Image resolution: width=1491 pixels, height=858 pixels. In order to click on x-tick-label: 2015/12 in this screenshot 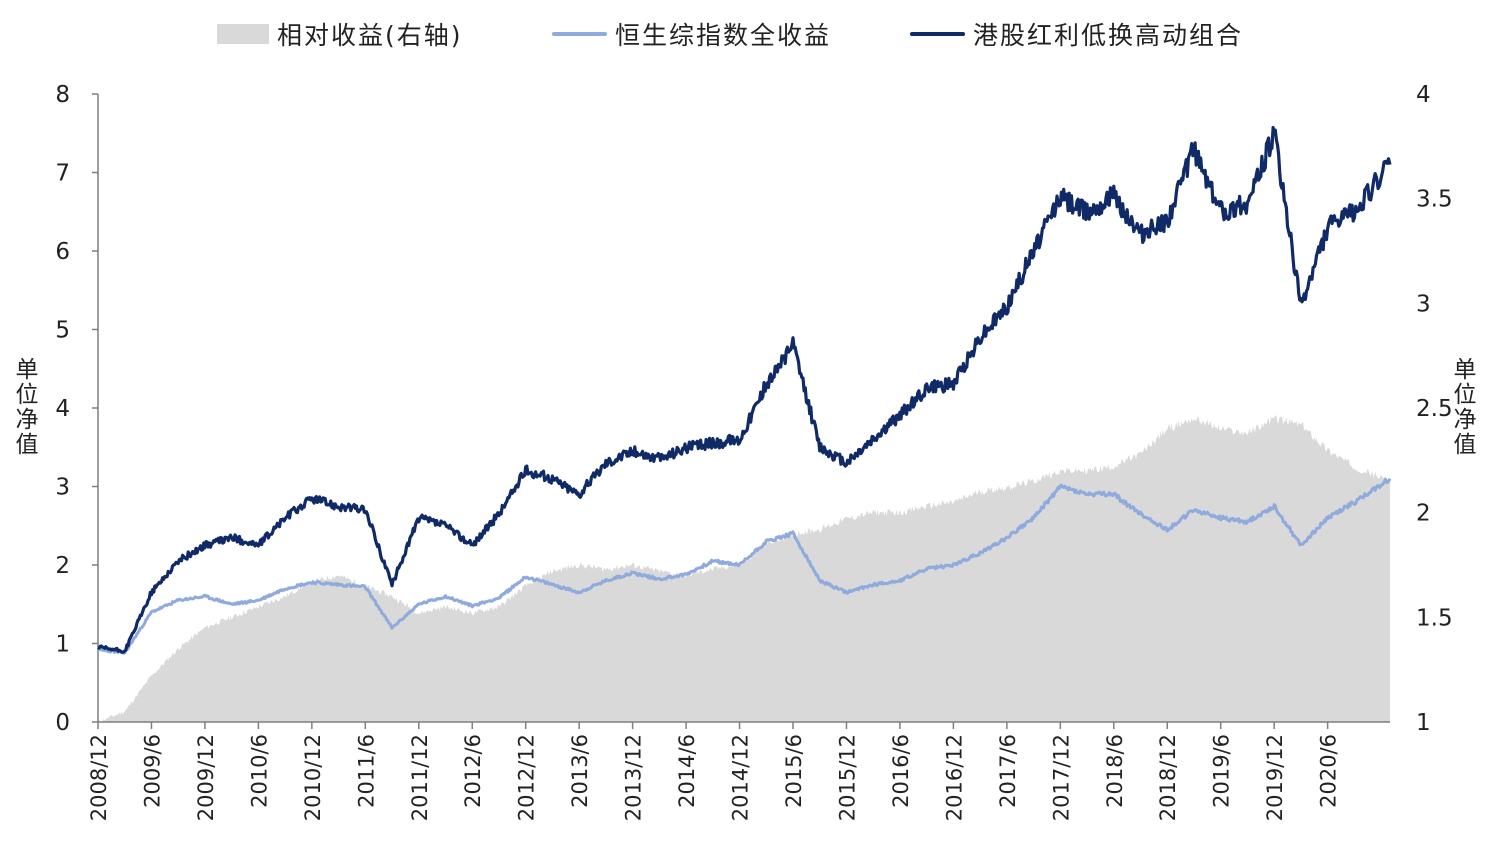, I will do `click(847, 777)`.